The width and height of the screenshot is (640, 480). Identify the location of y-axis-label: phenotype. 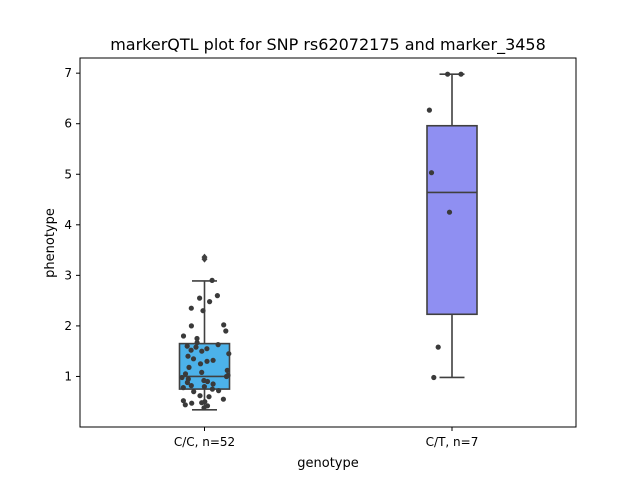
(50, 243).